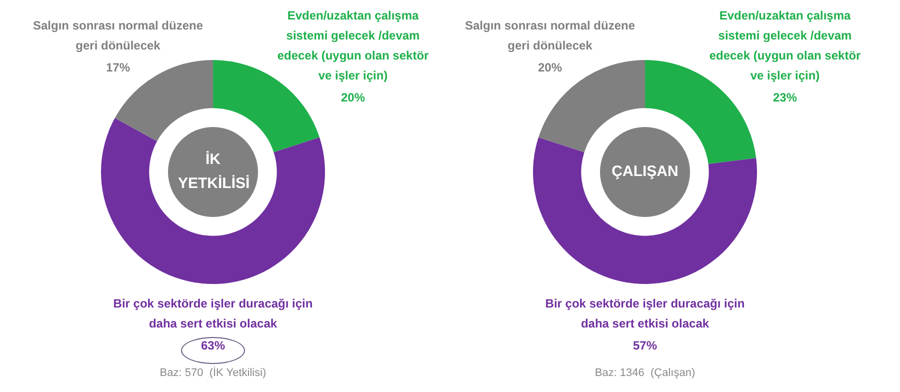 This screenshot has width=900, height=392. What do you see at coordinates (214, 172) in the screenshot?
I see `text: İK YETKİLİSİ` at bounding box center [214, 172].